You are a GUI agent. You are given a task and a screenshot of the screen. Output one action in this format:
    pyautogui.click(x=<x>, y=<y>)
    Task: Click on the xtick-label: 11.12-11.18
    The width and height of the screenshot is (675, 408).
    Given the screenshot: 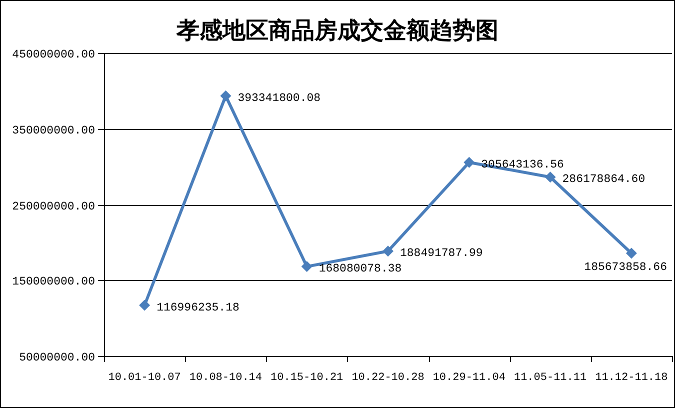 What is the action you would take?
    pyautogui.click(x=631, y=378)
    